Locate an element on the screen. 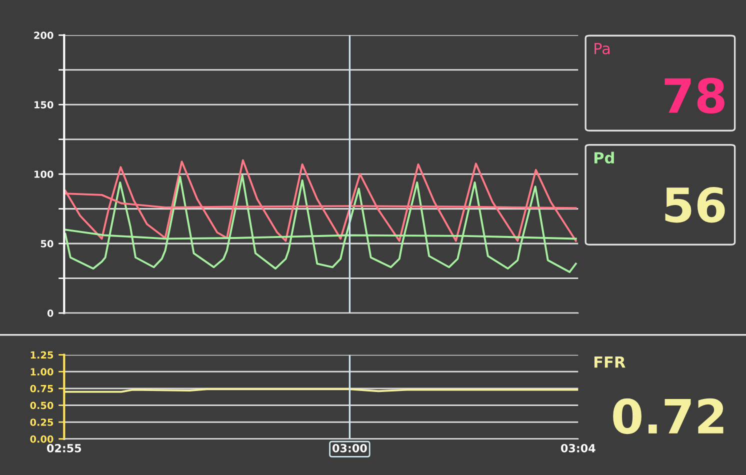  y-tick-label: 1.25 is located at coordinates (42, 355).